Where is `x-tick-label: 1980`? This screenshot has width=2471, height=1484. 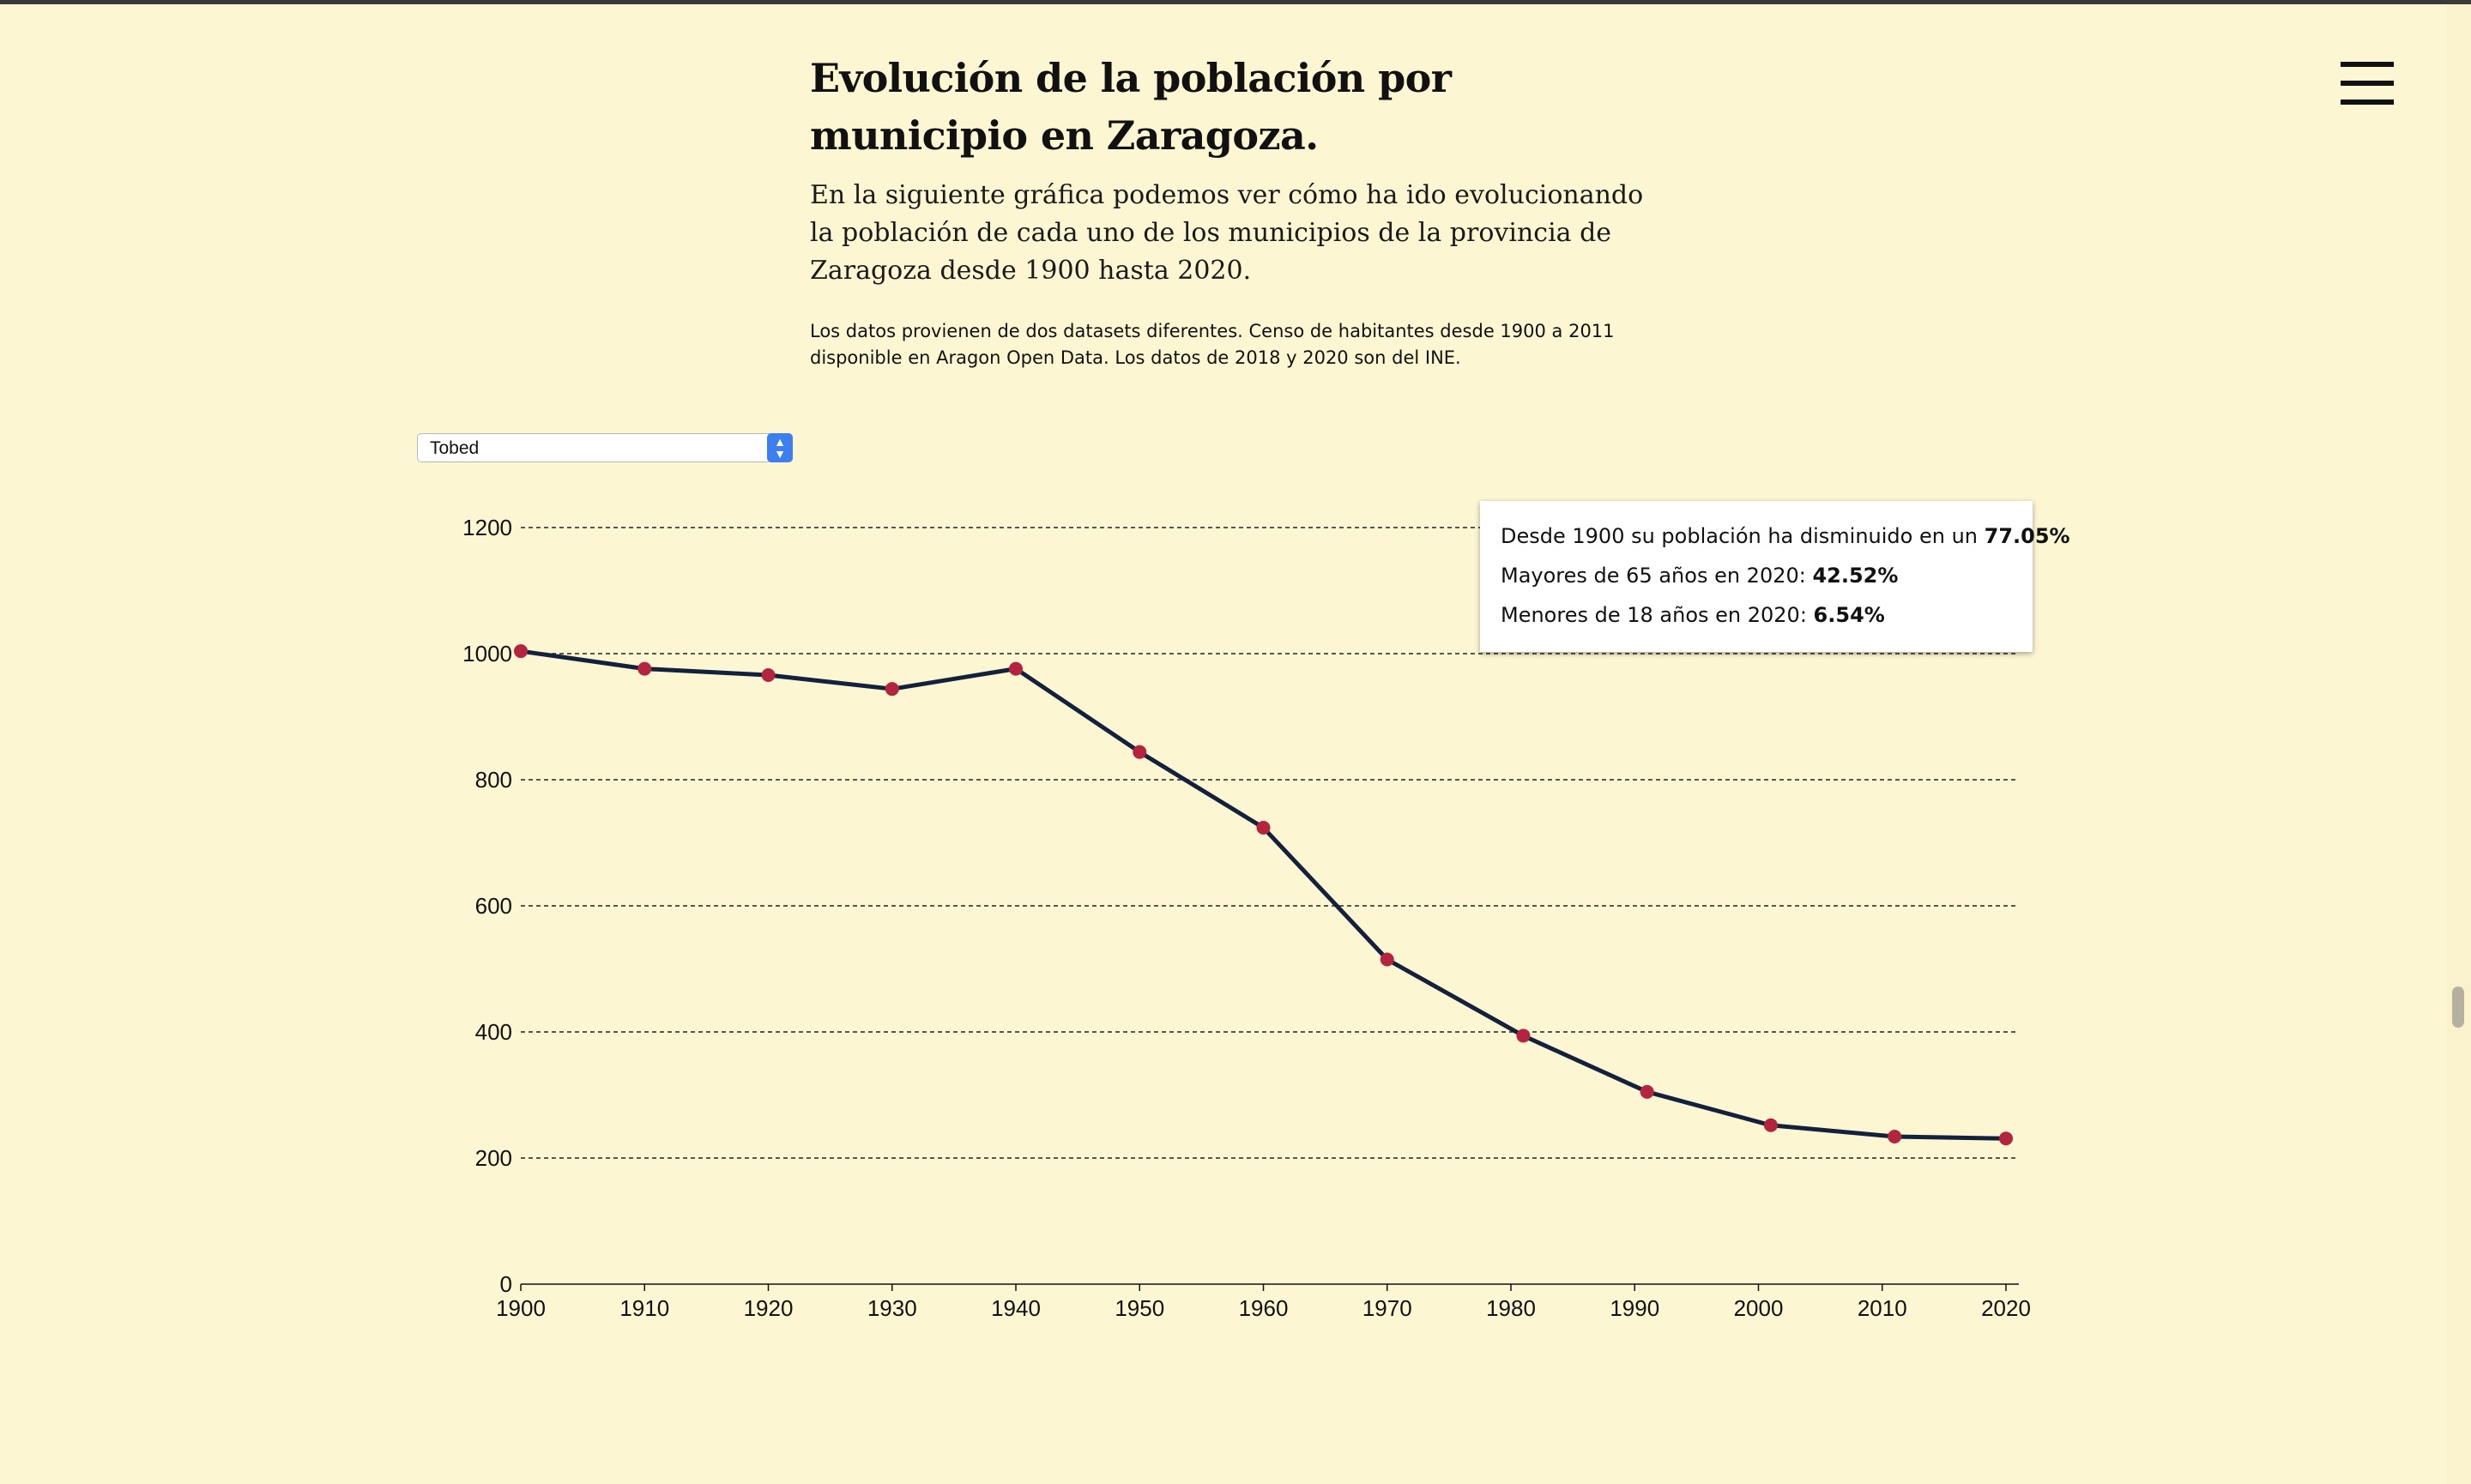 x-tick-label: 1980 is located at coordinates (1511, 1308).